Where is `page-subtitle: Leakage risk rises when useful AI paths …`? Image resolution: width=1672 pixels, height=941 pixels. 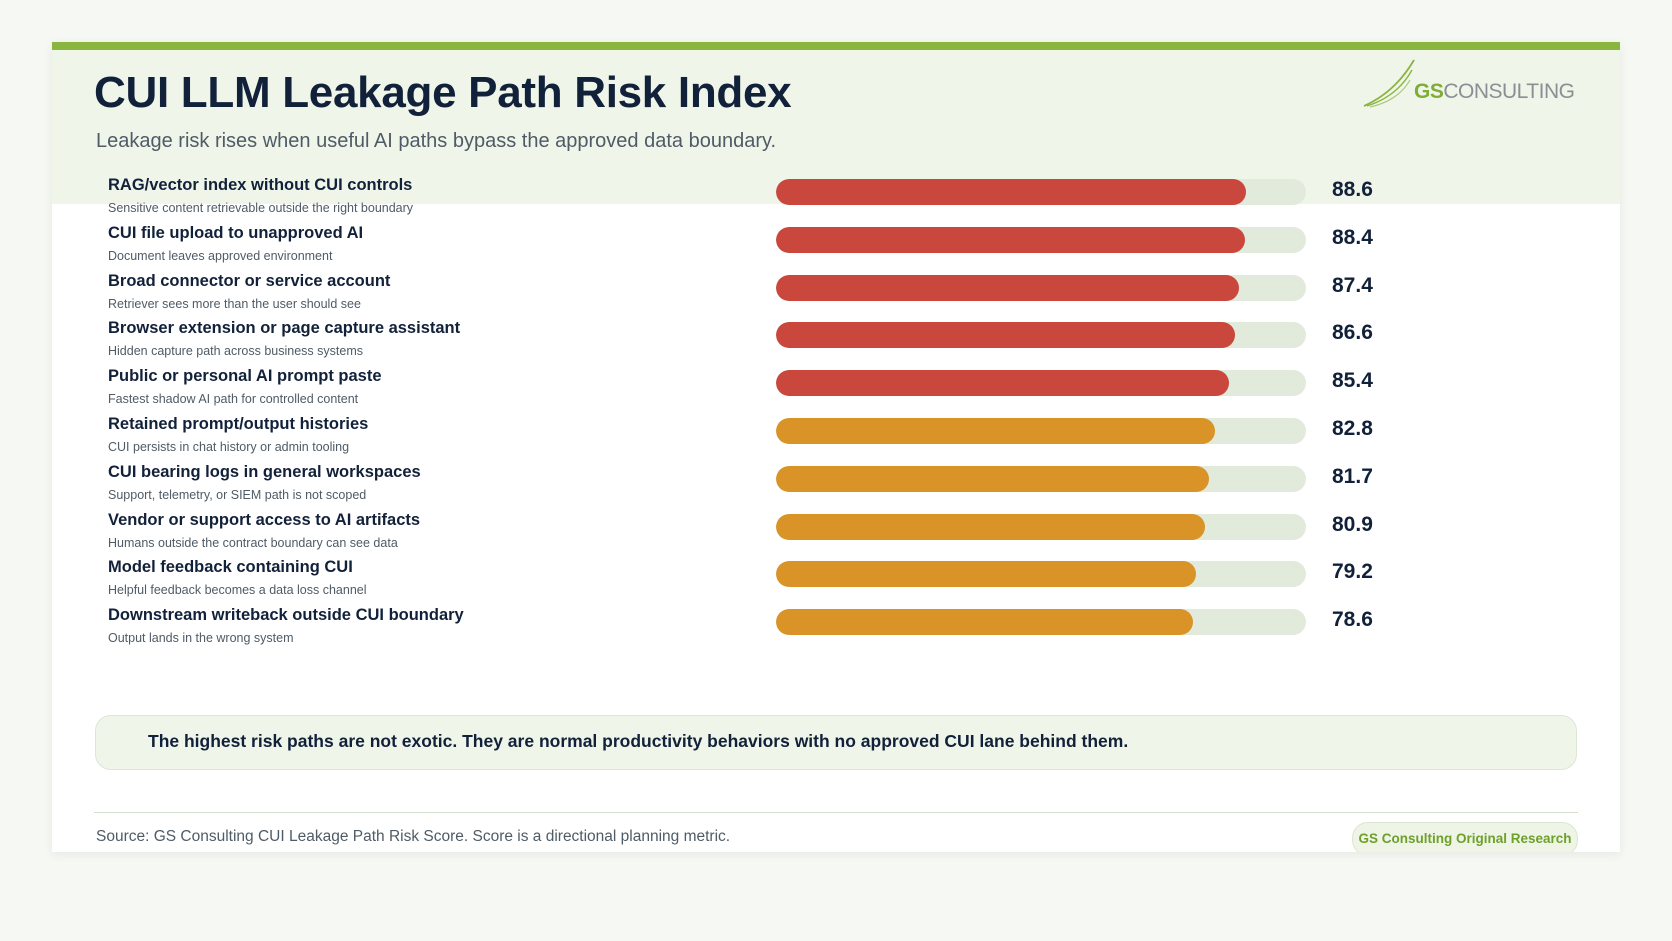
page-subtitle: Leakage risk rises when useful AI paths … is located at coordinates (436, 141).